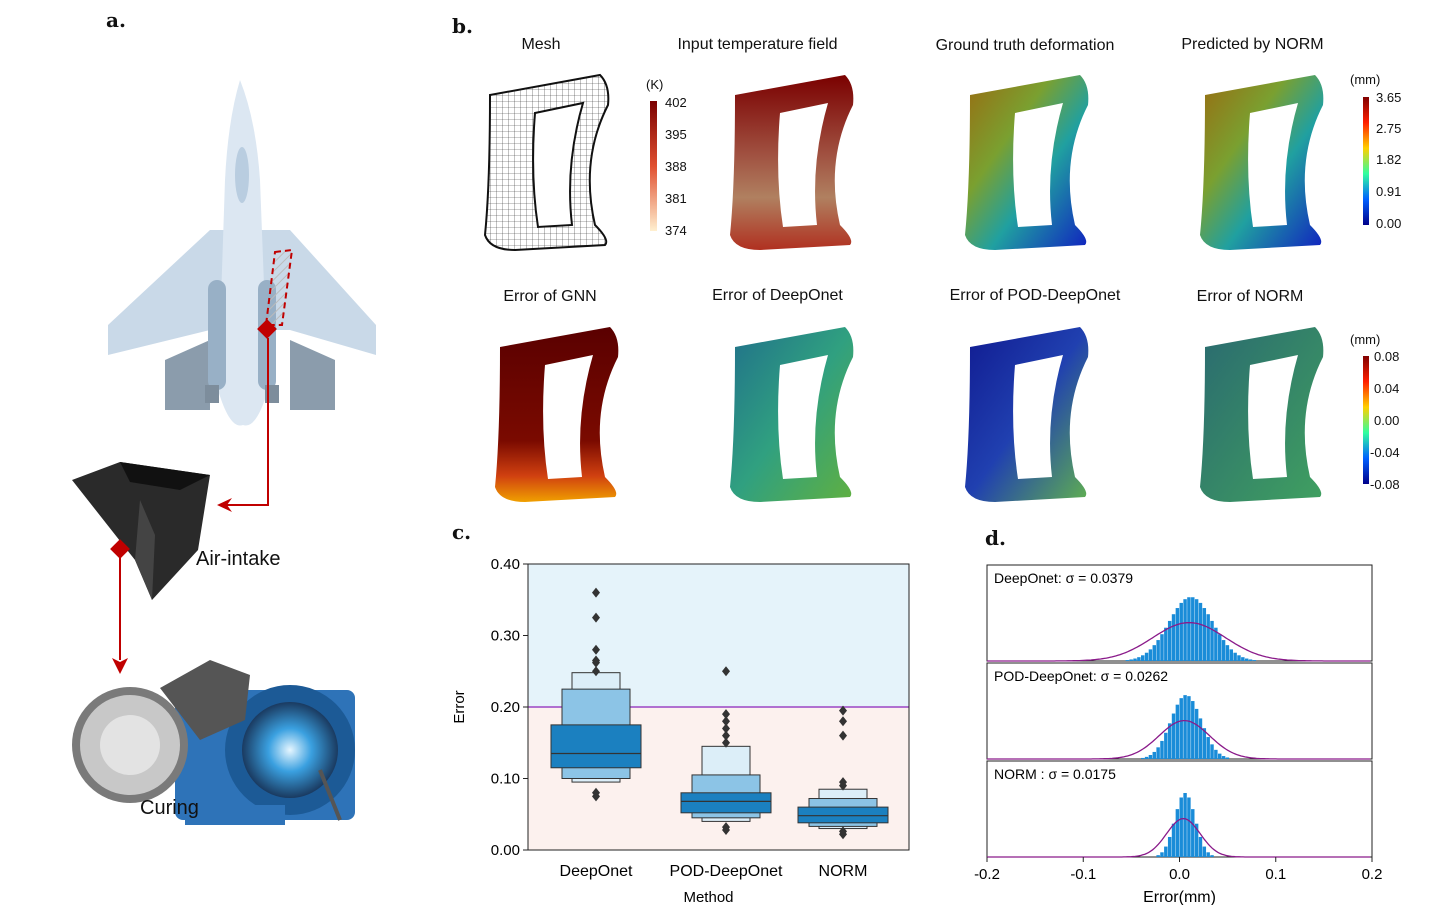 This screenshot has height=913, width=1444. Describe the element at coordinates (843, 871) in the screenshot. I see `x-tick-label: NORM` at that location.